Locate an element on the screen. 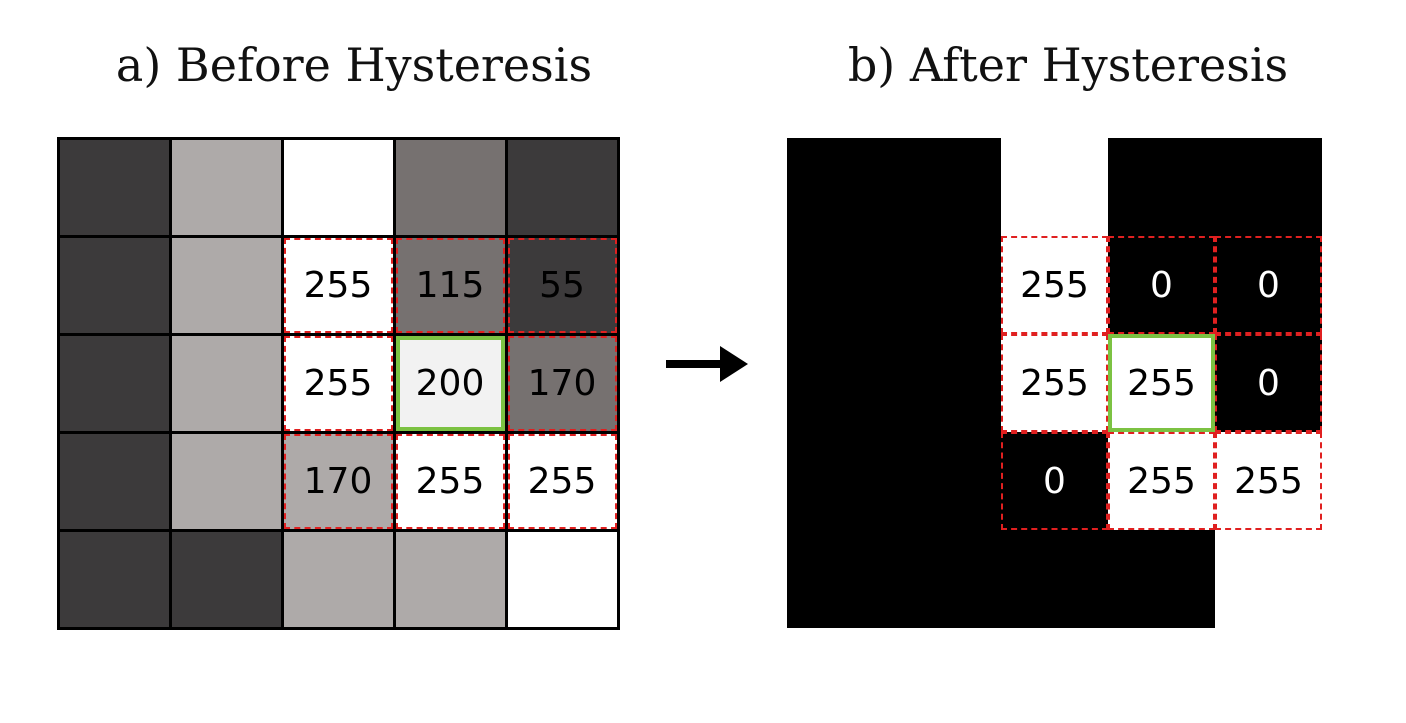 The width and height of the screenshot is (1406, 723). before-cell-value: 55 is located at coordinates (562, 285).